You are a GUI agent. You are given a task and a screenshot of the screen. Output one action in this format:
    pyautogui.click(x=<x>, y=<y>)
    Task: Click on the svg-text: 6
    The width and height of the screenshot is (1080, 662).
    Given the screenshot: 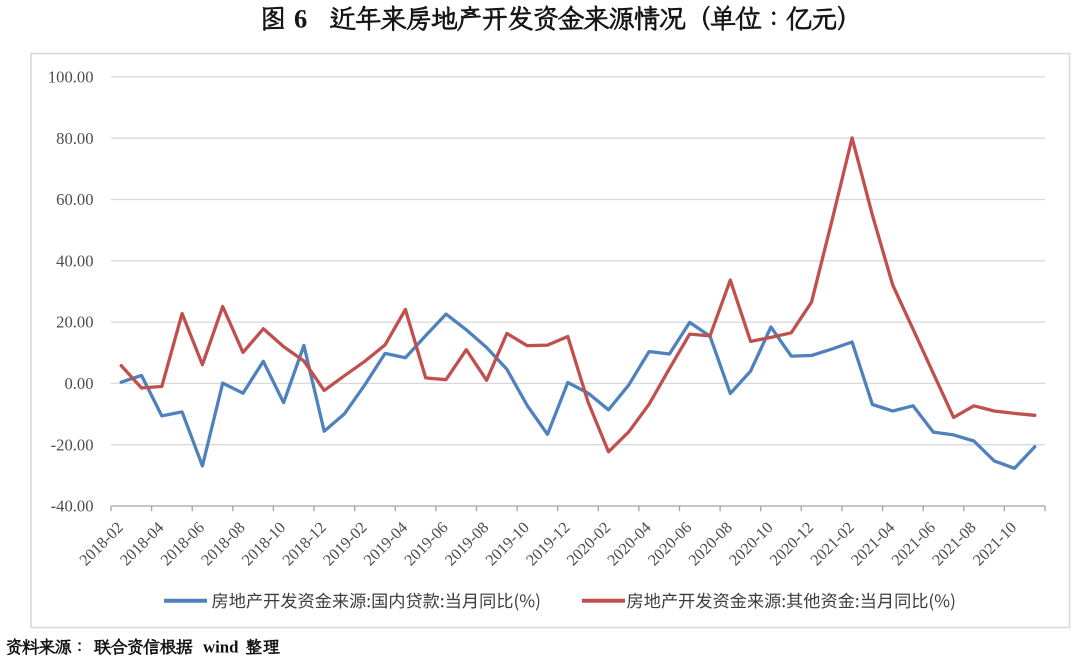 What is the action you would take?
    pyautogui.click(x=300, y=19)
    